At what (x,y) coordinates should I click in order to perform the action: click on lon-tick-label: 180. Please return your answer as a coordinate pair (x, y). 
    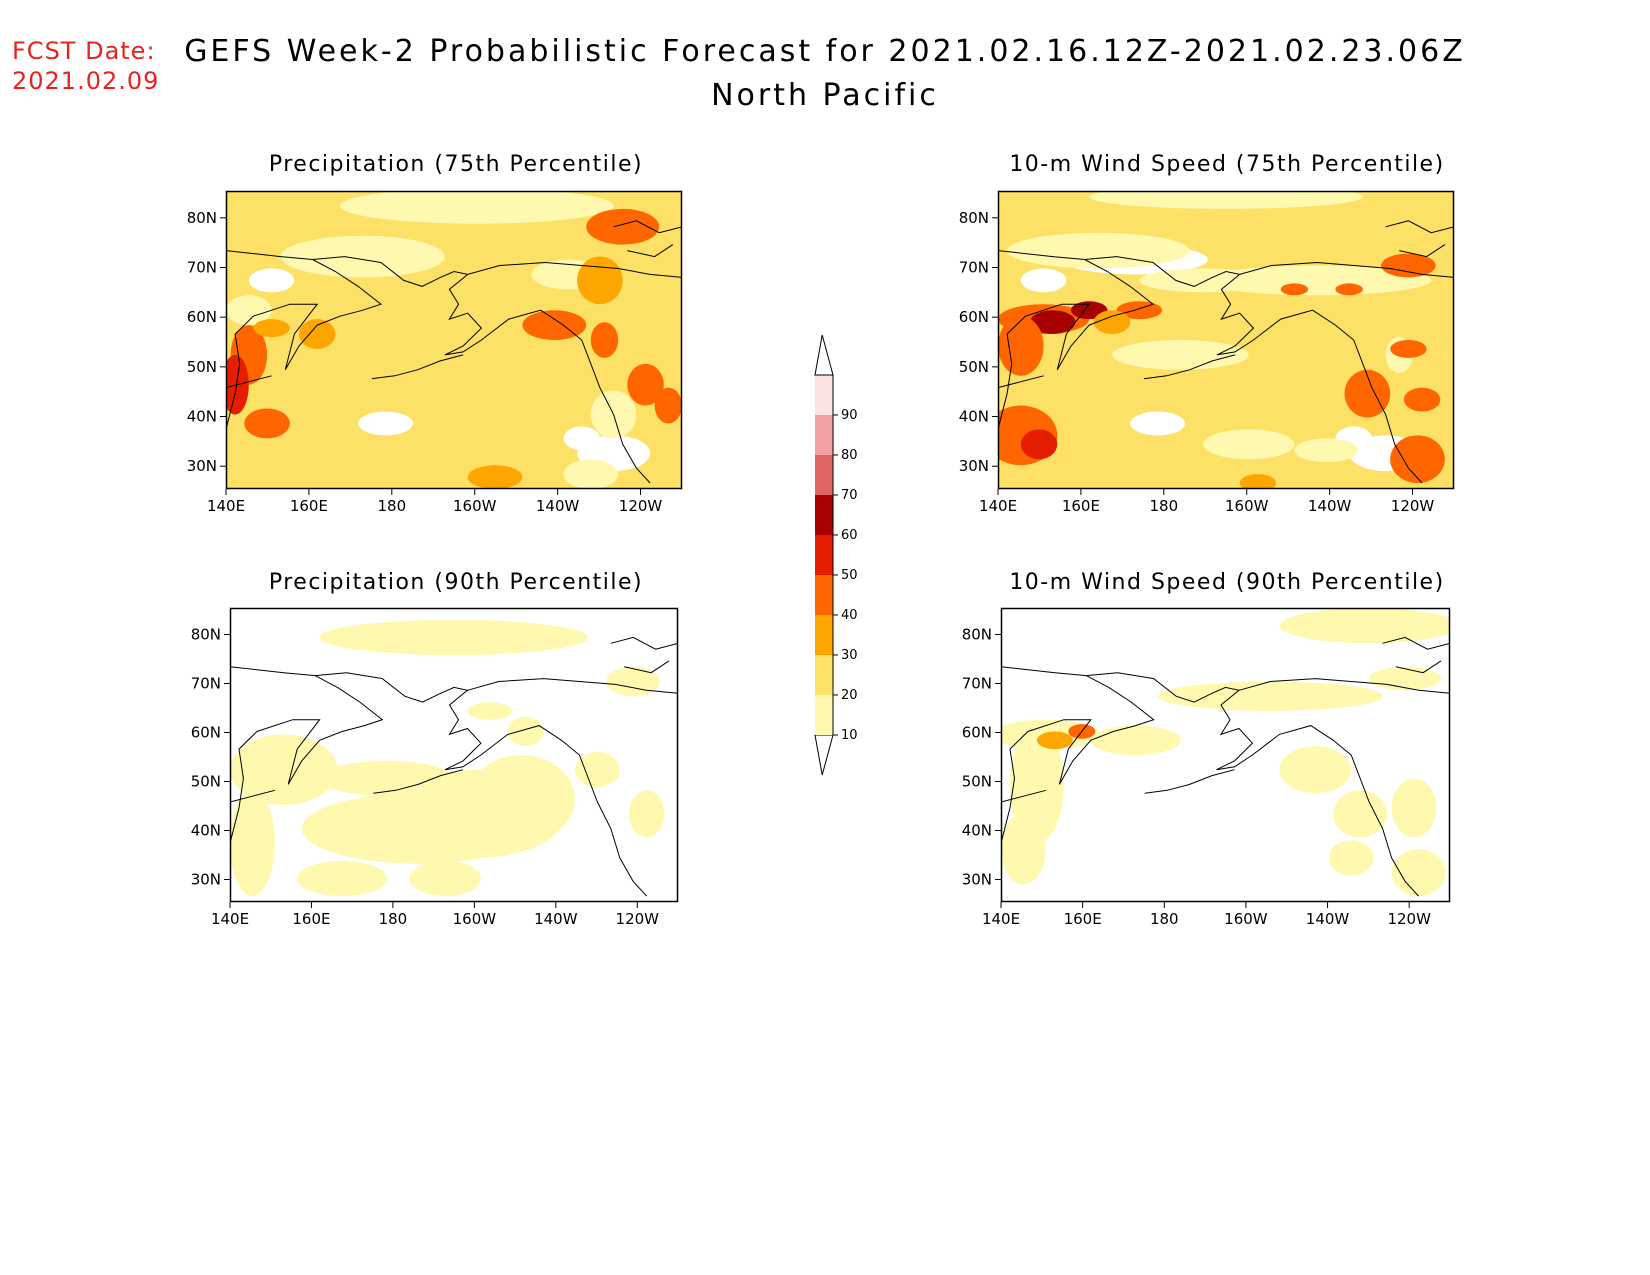
    Looking at the image, I should click on (393, 919).